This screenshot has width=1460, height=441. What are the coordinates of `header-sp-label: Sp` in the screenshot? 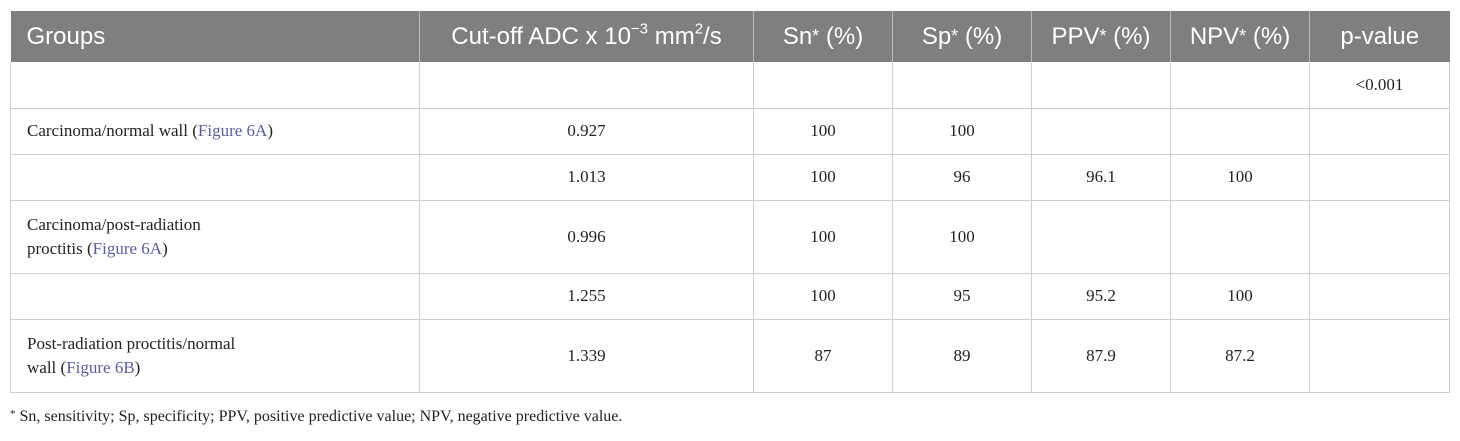 It's located at (936, 36).